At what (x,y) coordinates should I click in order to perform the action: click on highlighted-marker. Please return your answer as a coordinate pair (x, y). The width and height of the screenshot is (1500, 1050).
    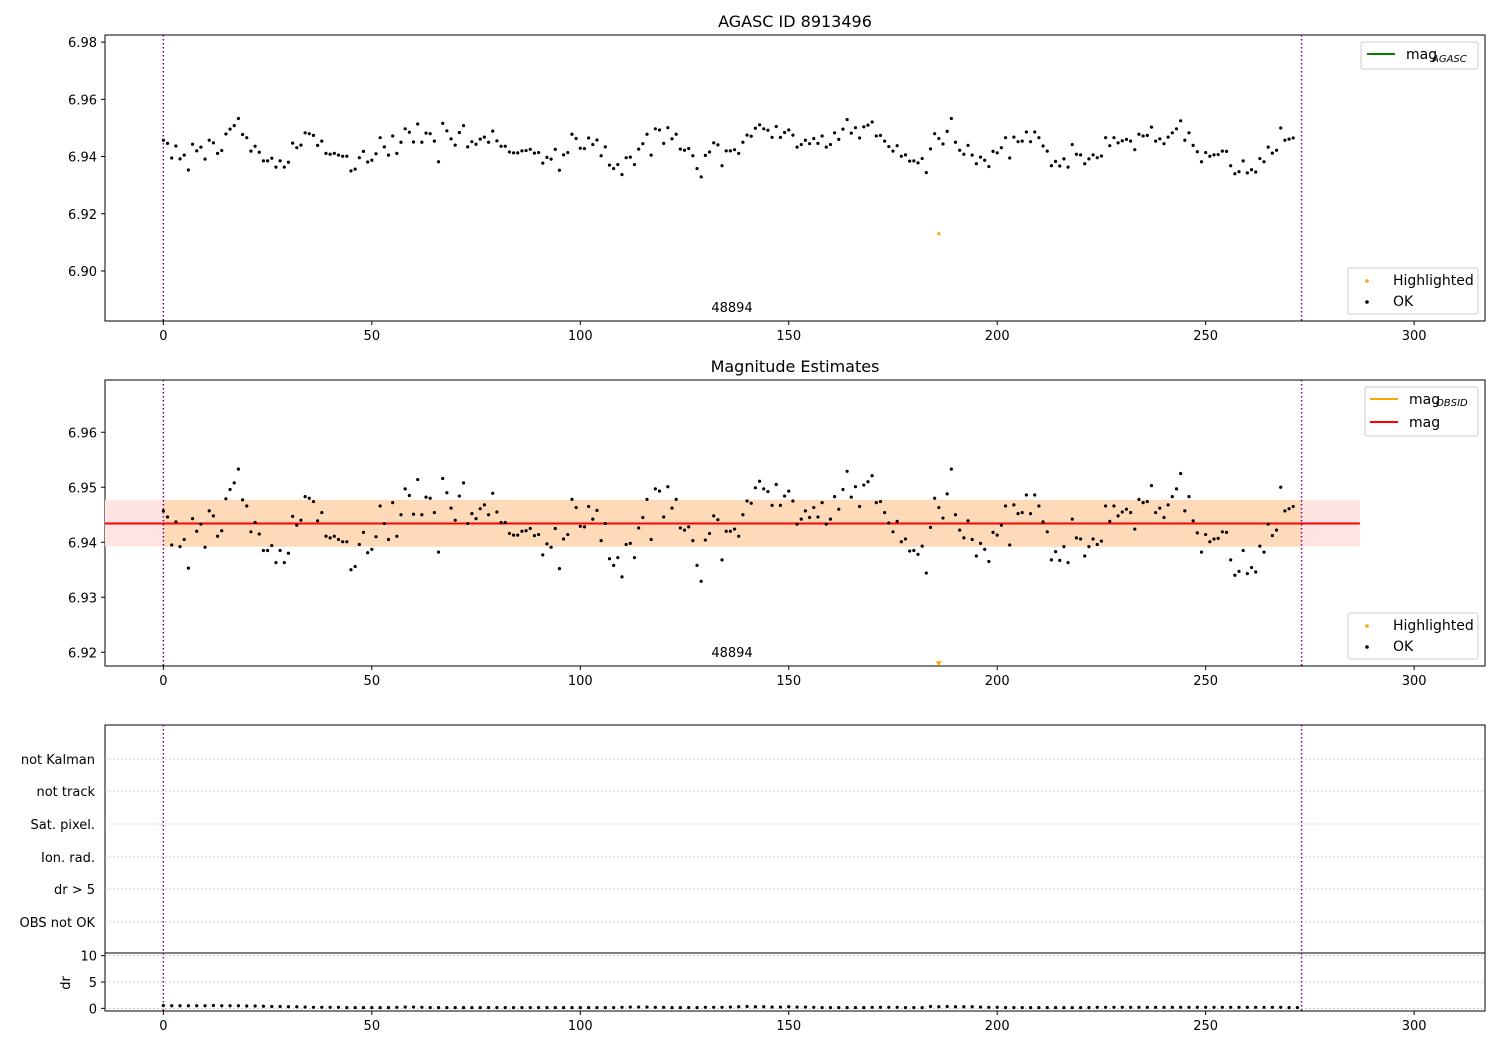
    Looking at the image, I should click on (938, 664).